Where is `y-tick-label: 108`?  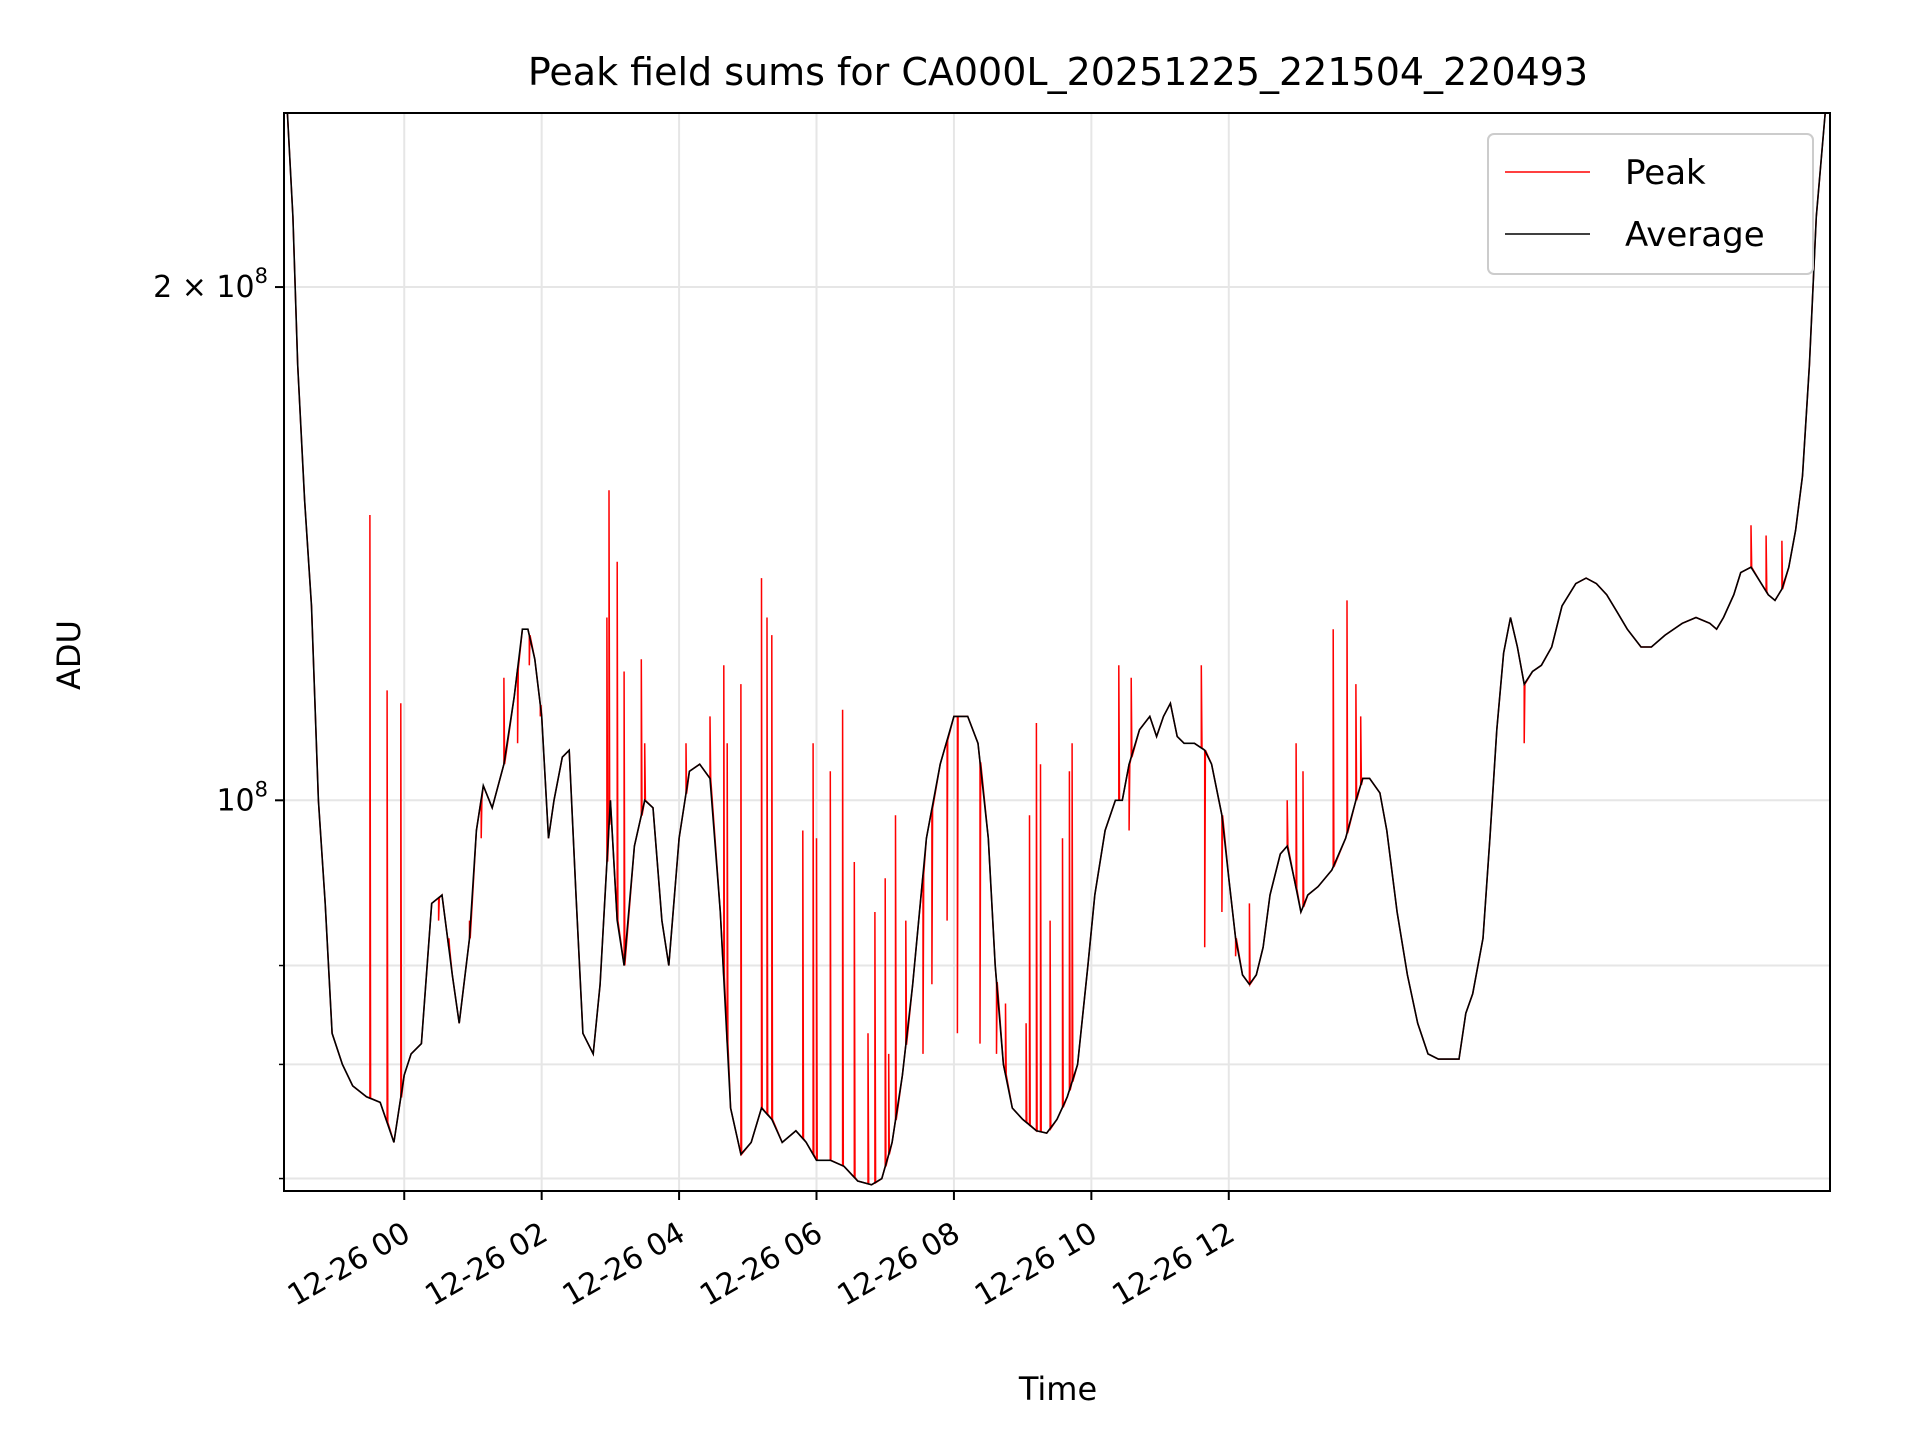
y-tick-label: 108 is located at coordinates (242, 797).